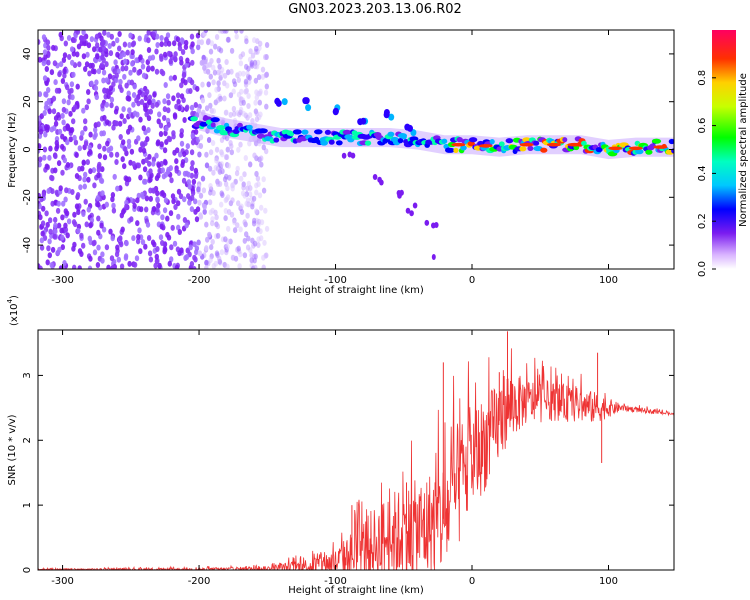 The width and height of the screenshot is (750, 600). What do you see at coordinates (10, 300) in the screenshot?
I see `snr-scale-exponent: 4` at bounding box center [10, 300].